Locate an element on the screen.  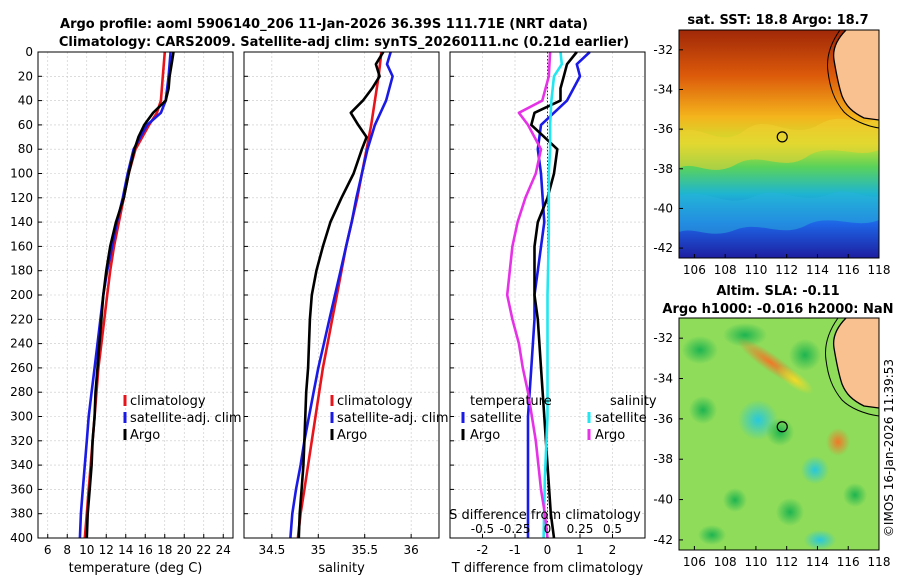
x-tick-label: 0 is located at coordinates (548, 550).